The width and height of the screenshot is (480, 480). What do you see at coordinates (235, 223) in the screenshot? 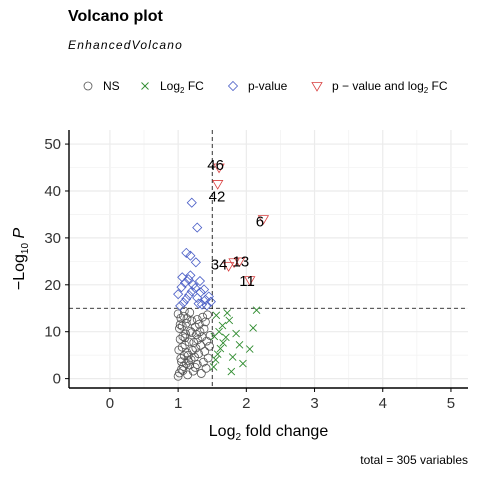
I see `point-labels: 46 42 6 13 34 11` at bounding box center [235, 223].